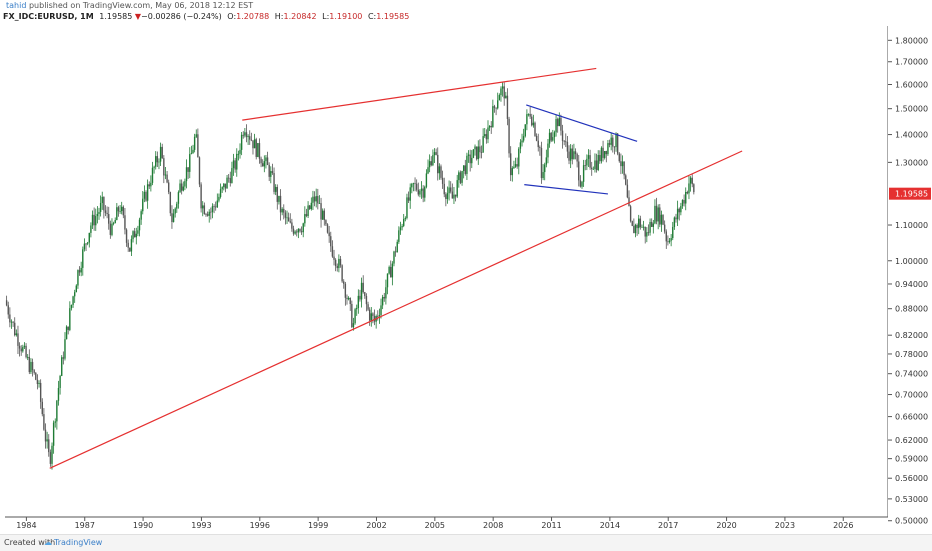 The image size is (932, 551). I want to click on price-tick-label: 0.53000, so click(911, 499).